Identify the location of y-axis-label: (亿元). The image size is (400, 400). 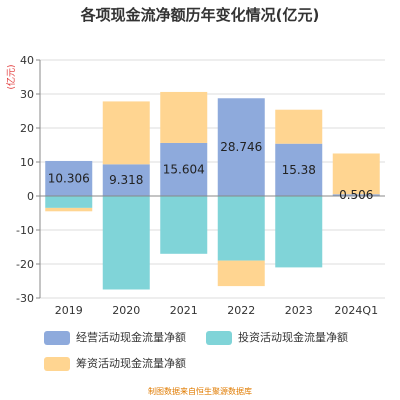
(11, 76).